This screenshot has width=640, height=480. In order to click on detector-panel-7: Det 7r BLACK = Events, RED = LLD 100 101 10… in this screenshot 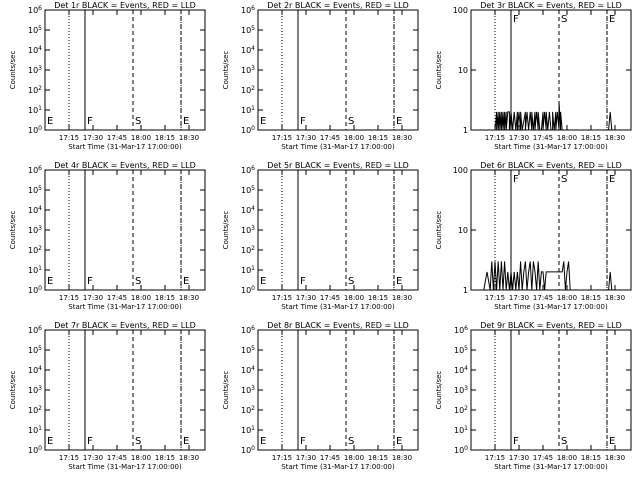, I will do `click(107, 396)`.